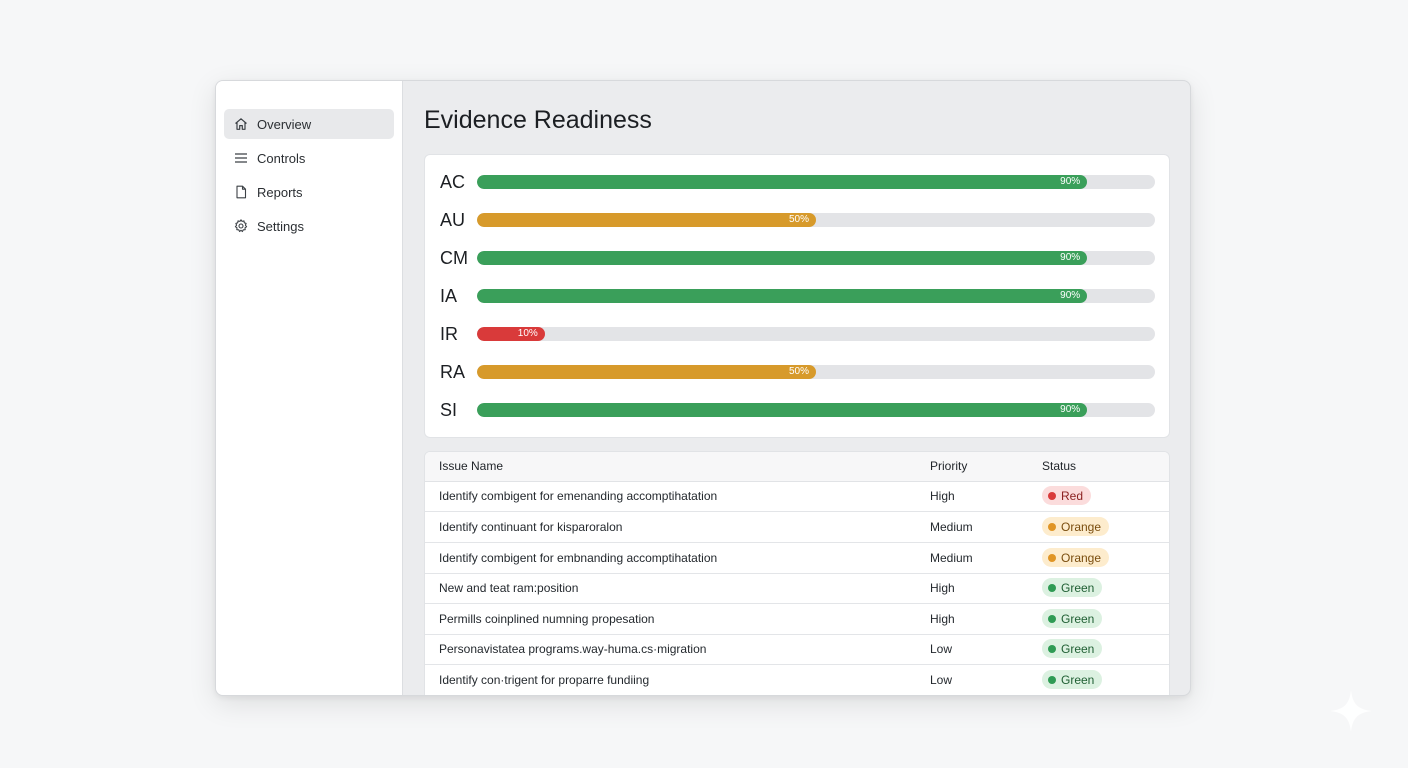 Image resolution: width=1408 pixels, height=768 pixels. I want to click on issue-name: New and teat ram:position, so click(509, 588).